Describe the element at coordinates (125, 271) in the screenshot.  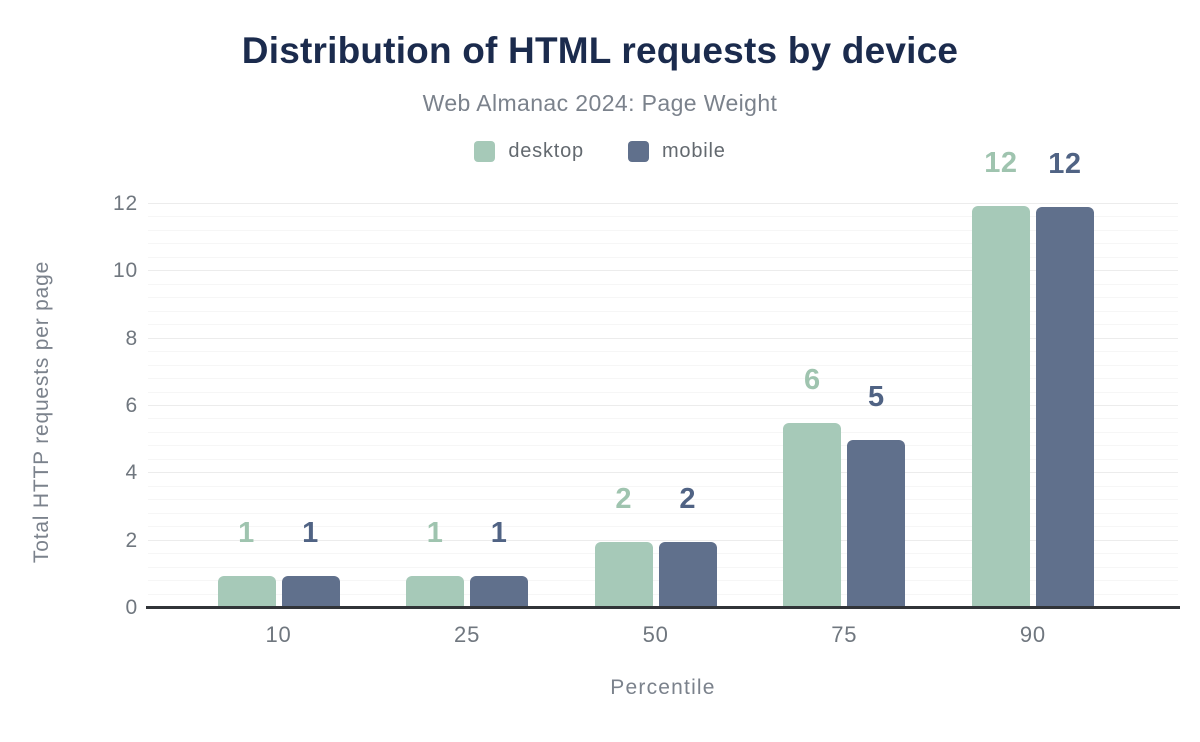
I see `y-tick-label: 10` at that location.